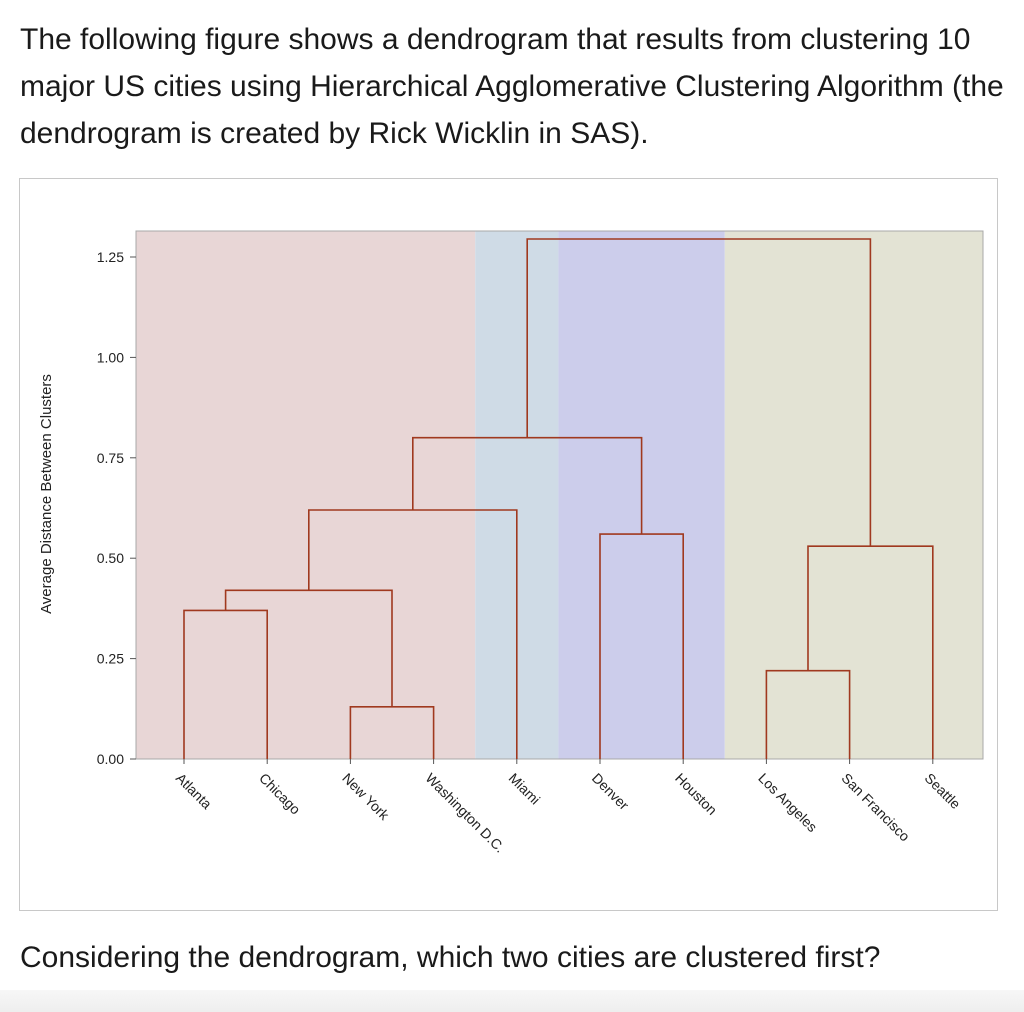 This screenshot has width=1024, height=1012. What do you see at coordinates (465, 813) in the screenshot?
I see `leaf-label: Washington D.C.` at bounding box center [465, 813].